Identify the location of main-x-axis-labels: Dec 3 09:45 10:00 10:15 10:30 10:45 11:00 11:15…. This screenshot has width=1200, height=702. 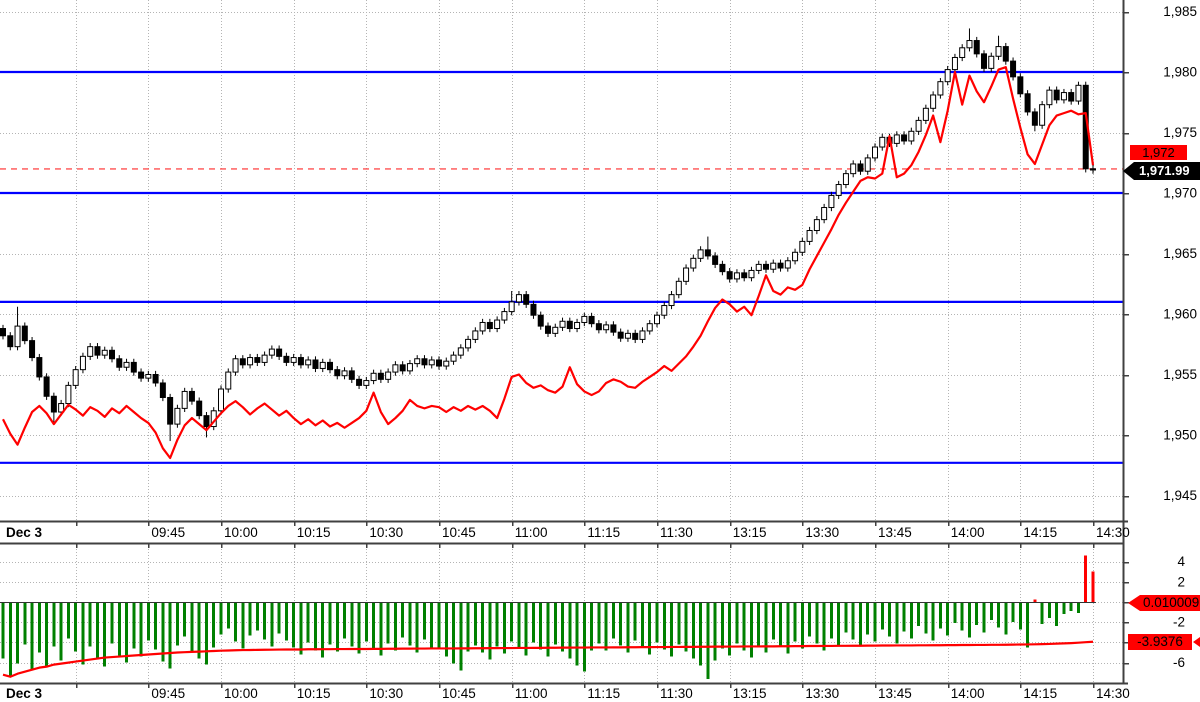
(568, 532).